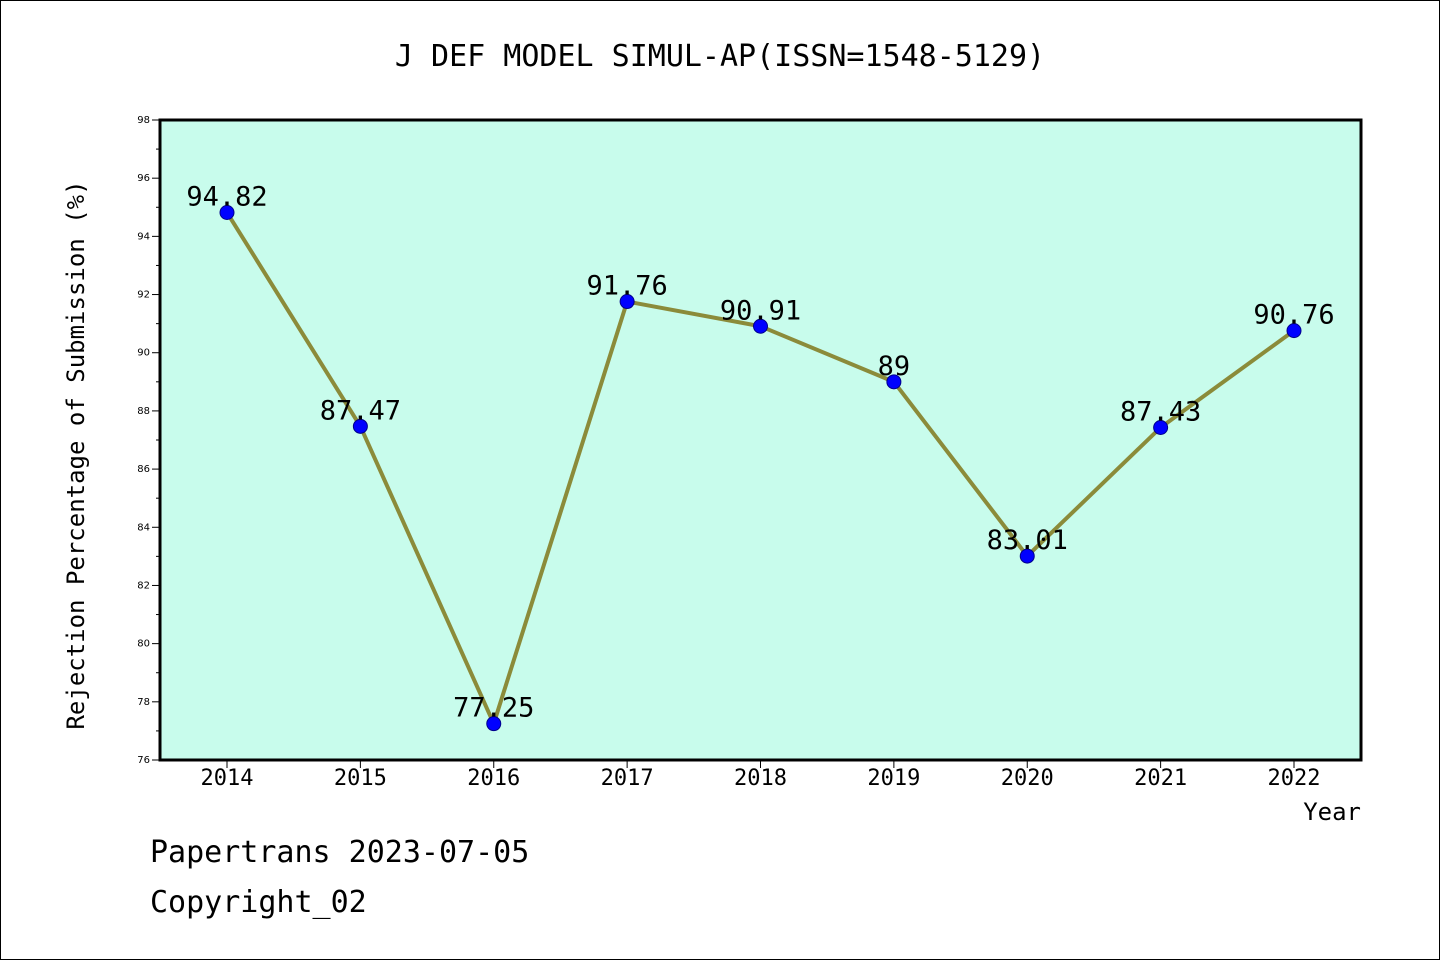 Image resolution: width=1440 pixels, height=960 pixels. What do you see at coordinates (143, 702) in the screenshot?
I see `y-tick-label: 78` at bounding box center [143, 702].